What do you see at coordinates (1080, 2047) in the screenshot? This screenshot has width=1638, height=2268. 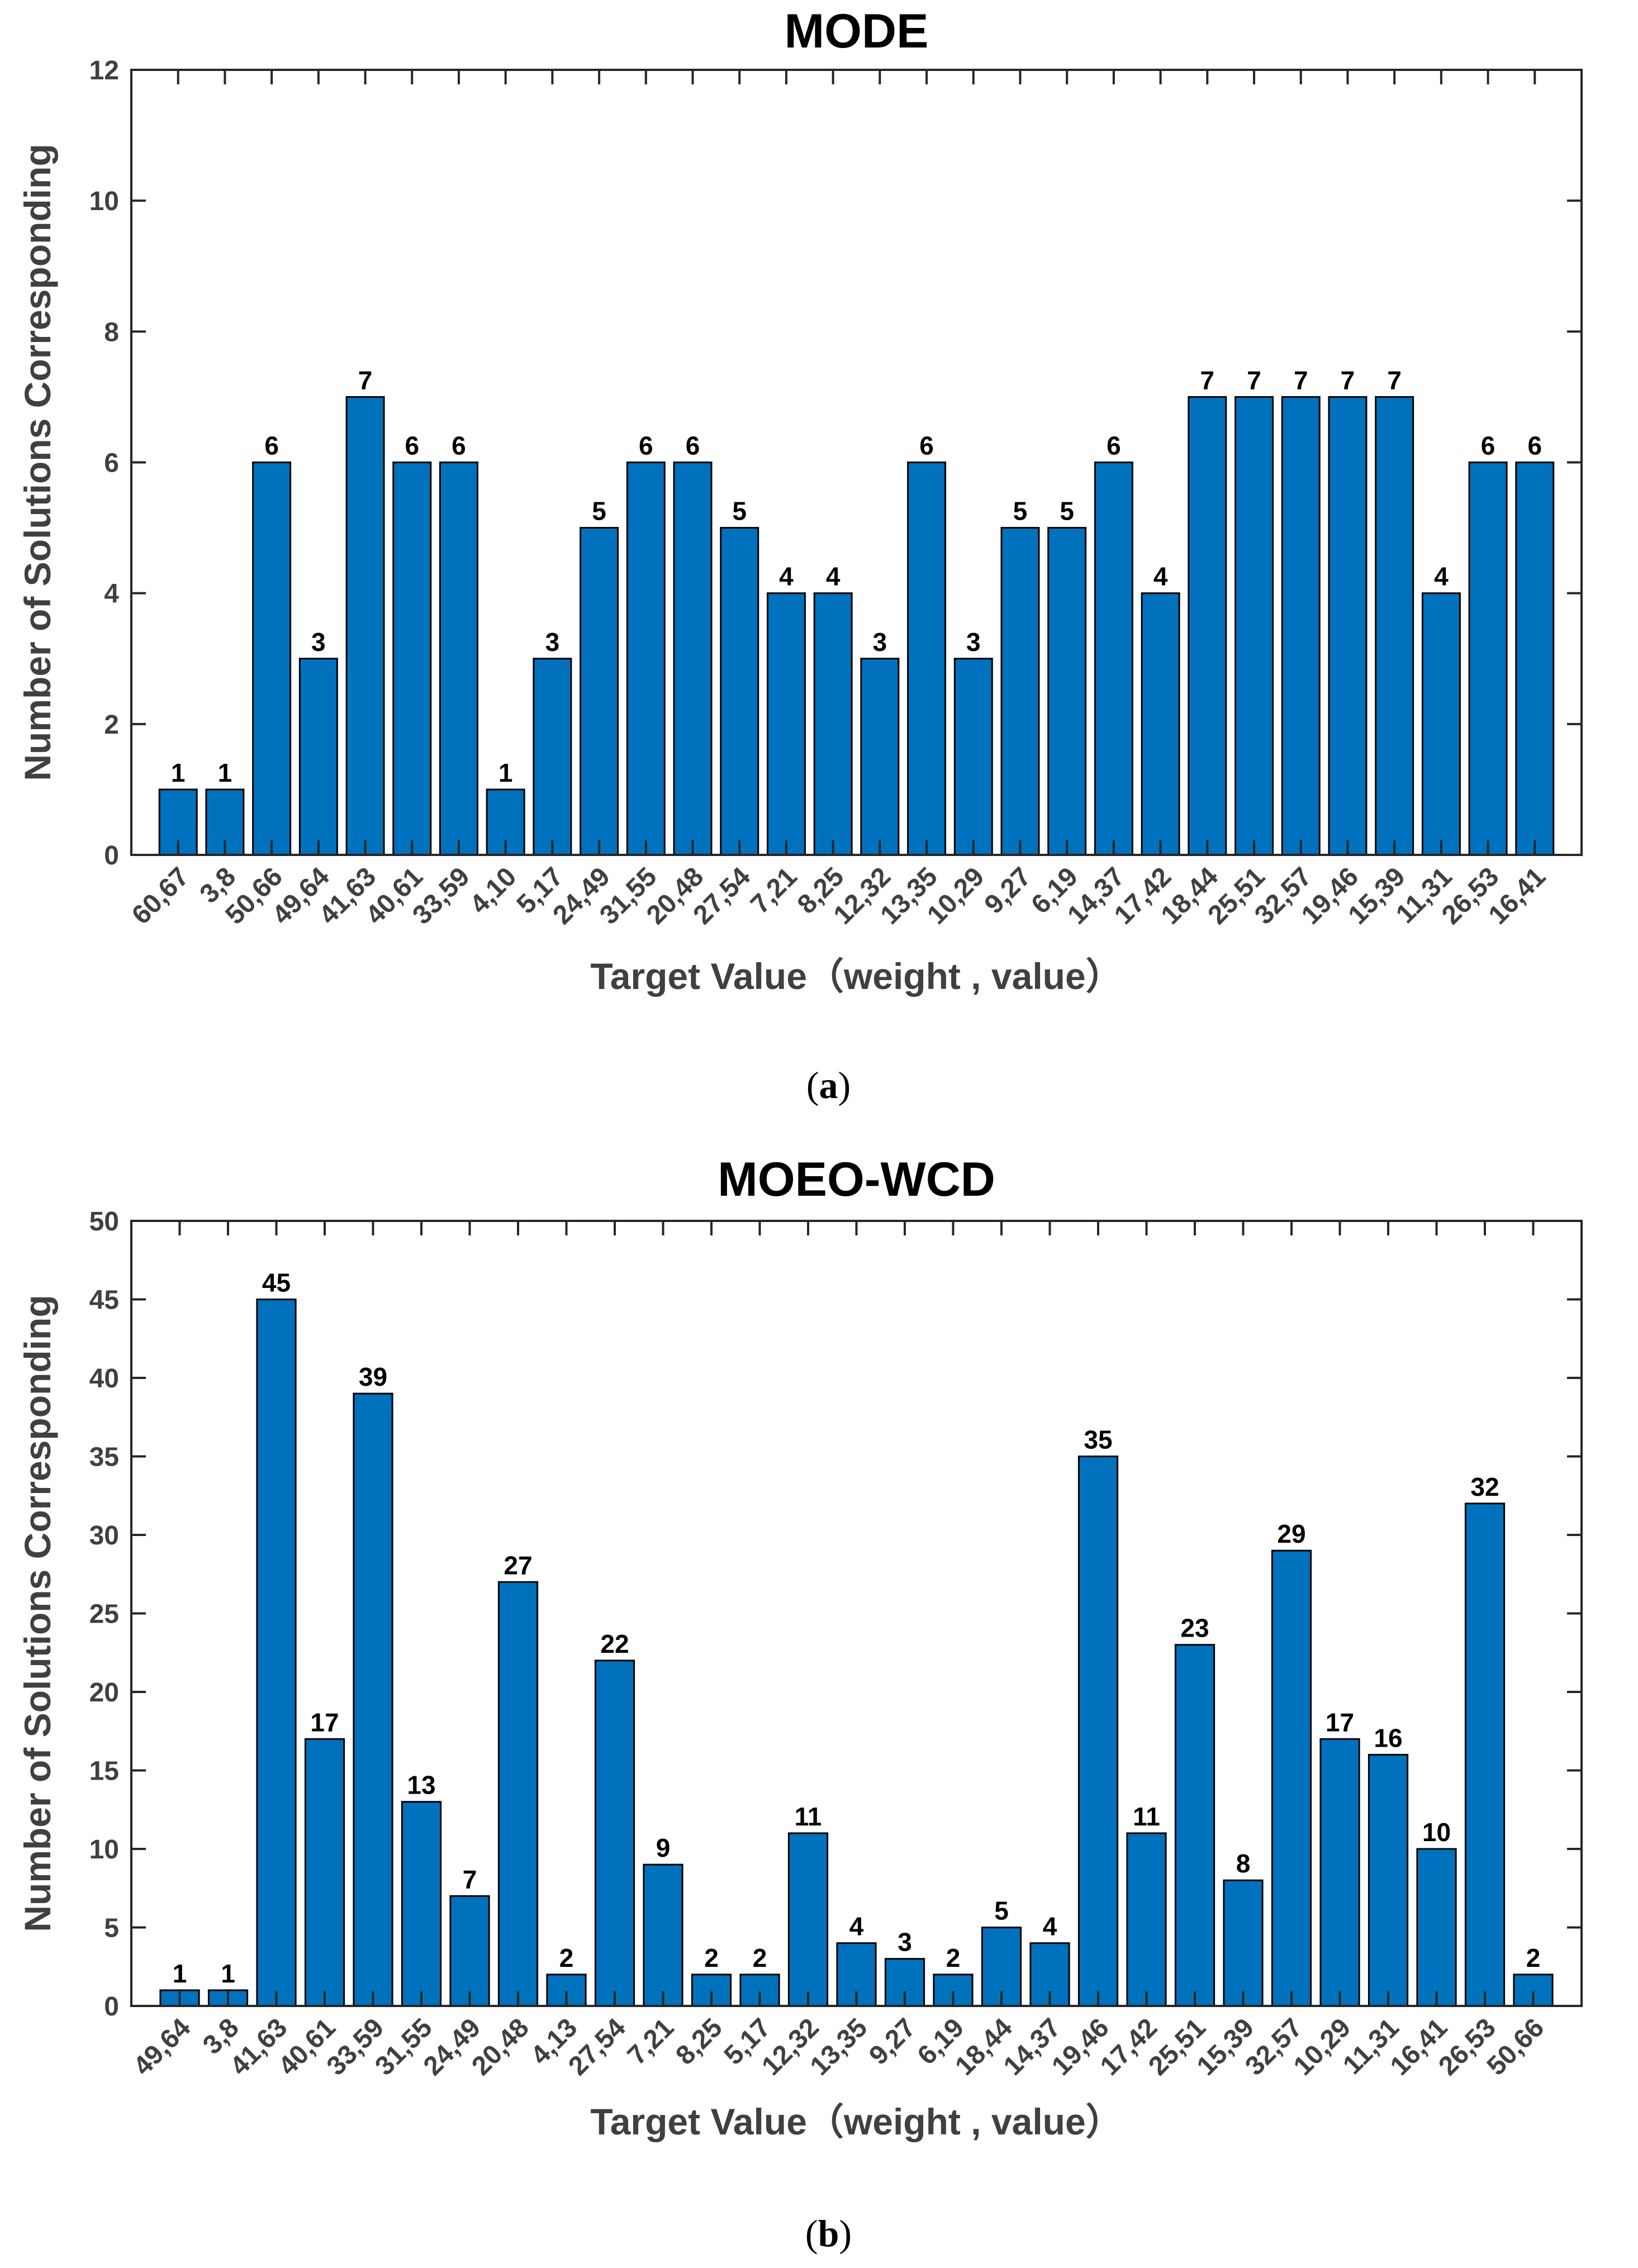 I see `x-tick-label: 19,46` at bounding box center [1080, 2047].